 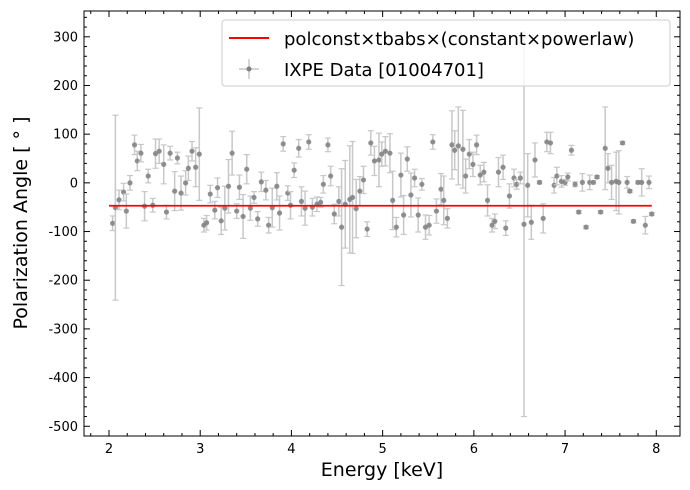 I want to click on legend-data-swatch, so click(x=249, y=69).